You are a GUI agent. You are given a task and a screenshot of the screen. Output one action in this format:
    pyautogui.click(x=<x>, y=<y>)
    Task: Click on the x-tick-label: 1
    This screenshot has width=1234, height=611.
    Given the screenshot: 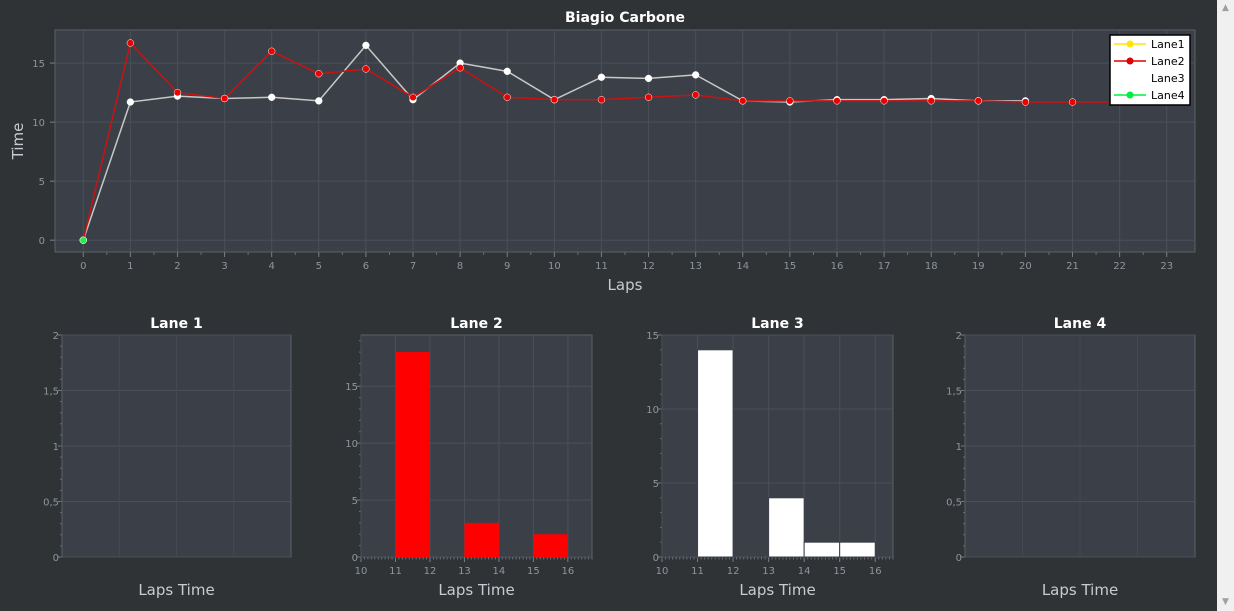 What is the action you would take?
    pyautogui.click(x=130, y=266)
    